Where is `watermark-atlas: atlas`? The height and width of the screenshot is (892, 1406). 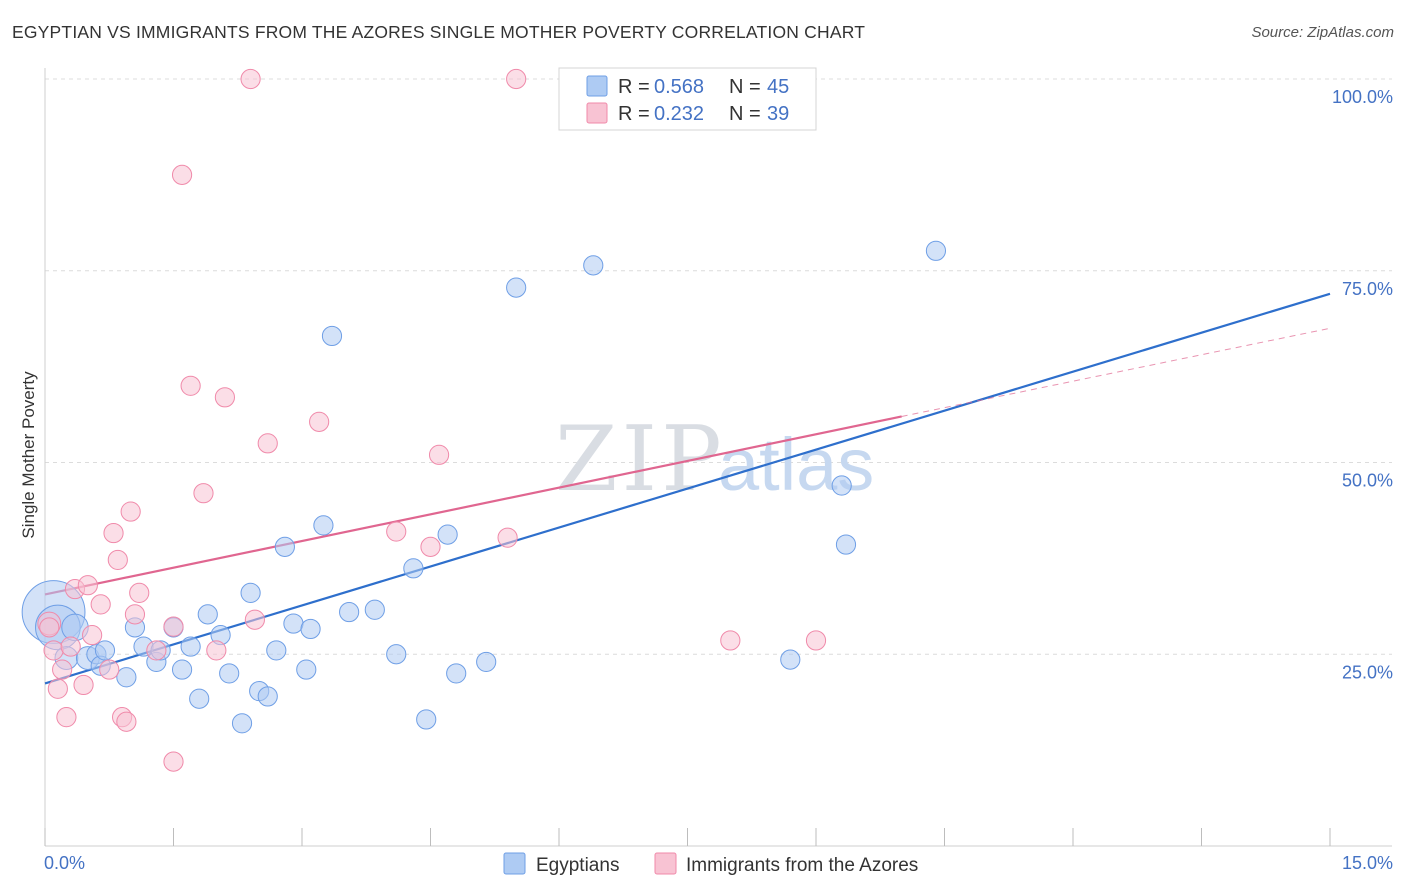
watermark-atlas: atlas is located at coordinates (796, 464).